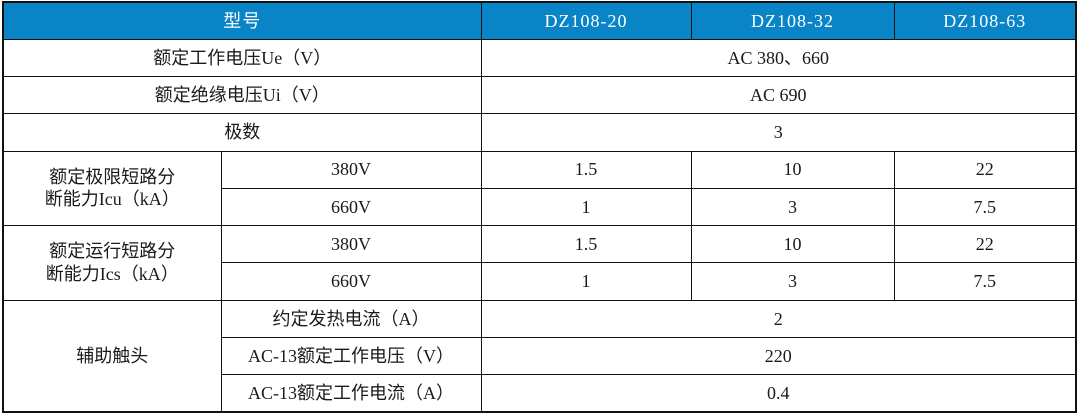  I want to click on col-header-dz108-32: DZ108-32, so click(792, 20).